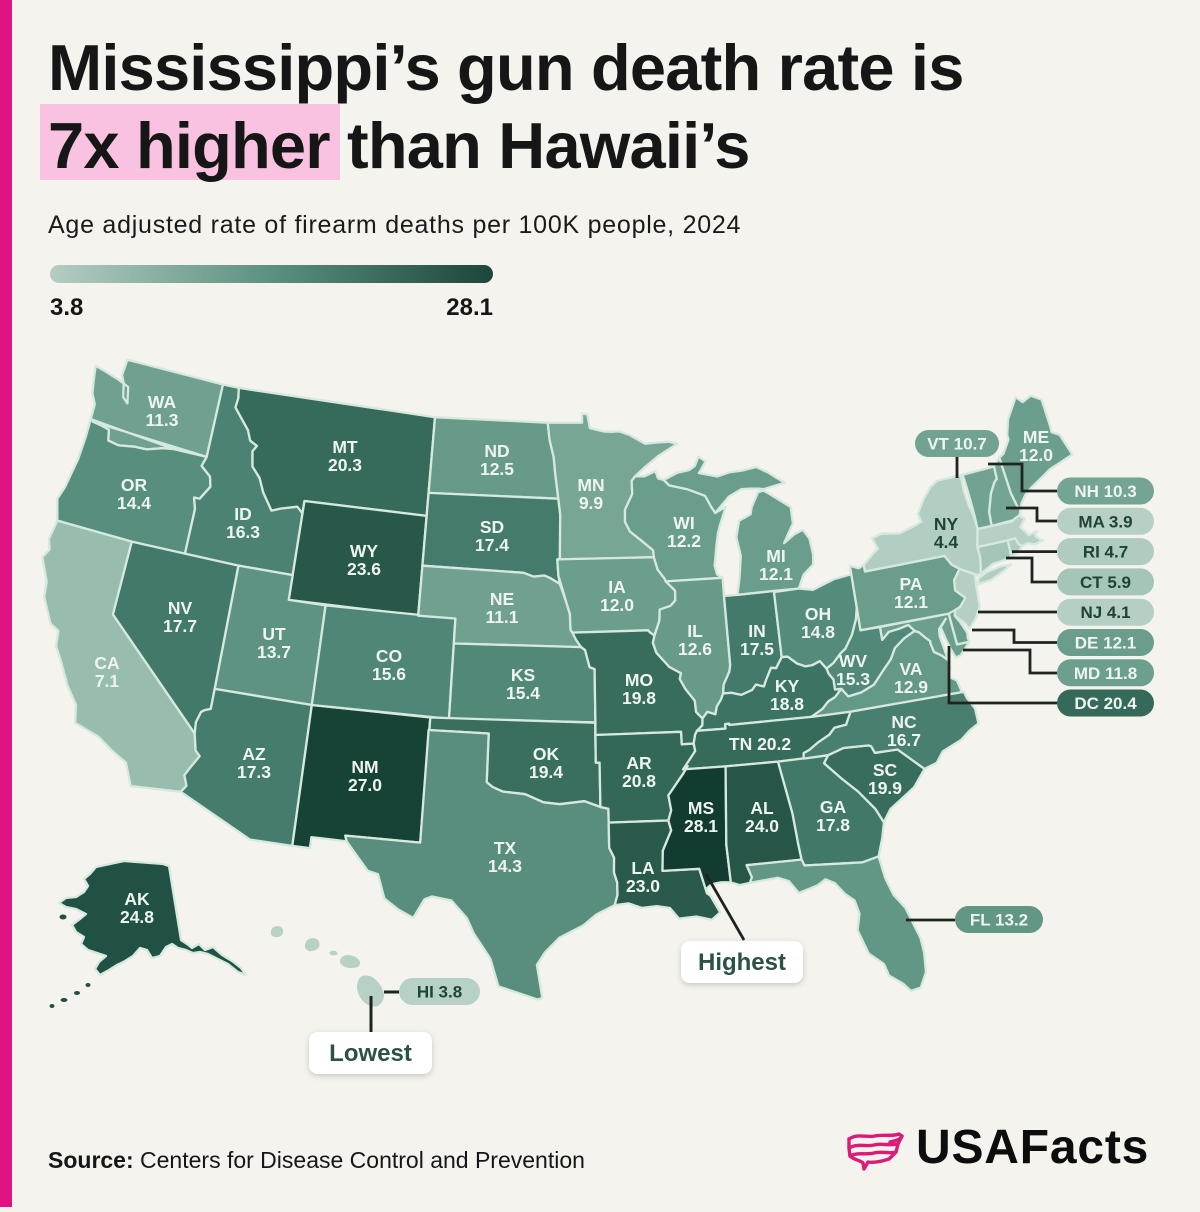 Image resolution: width=1200 pixels, height=1212 pixels. What do you see at coordinates (904, 722) in the screenshot?
I see `svg-text: NC` at bounding box center [904, 722].